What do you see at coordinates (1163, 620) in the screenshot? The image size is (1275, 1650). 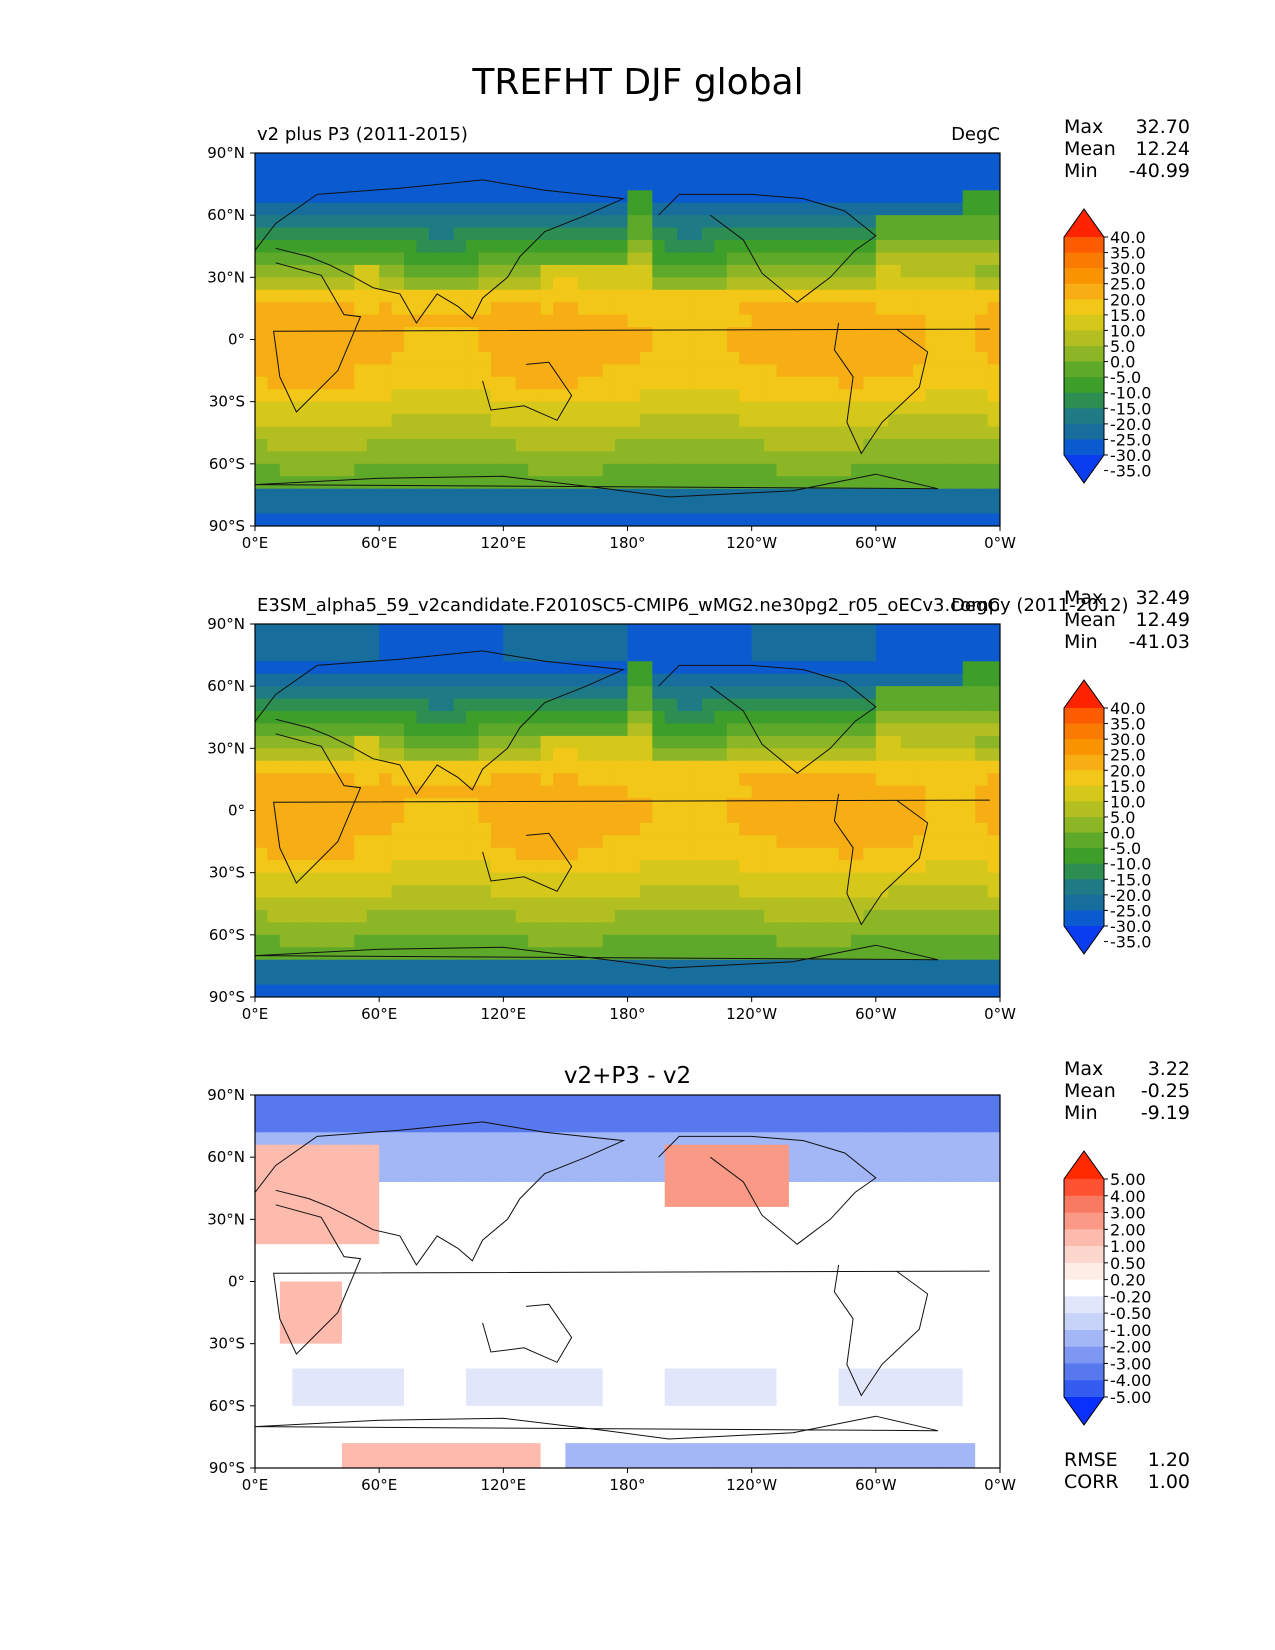 I see `stat-value: 12.49` at bounding box center [1163, 620].